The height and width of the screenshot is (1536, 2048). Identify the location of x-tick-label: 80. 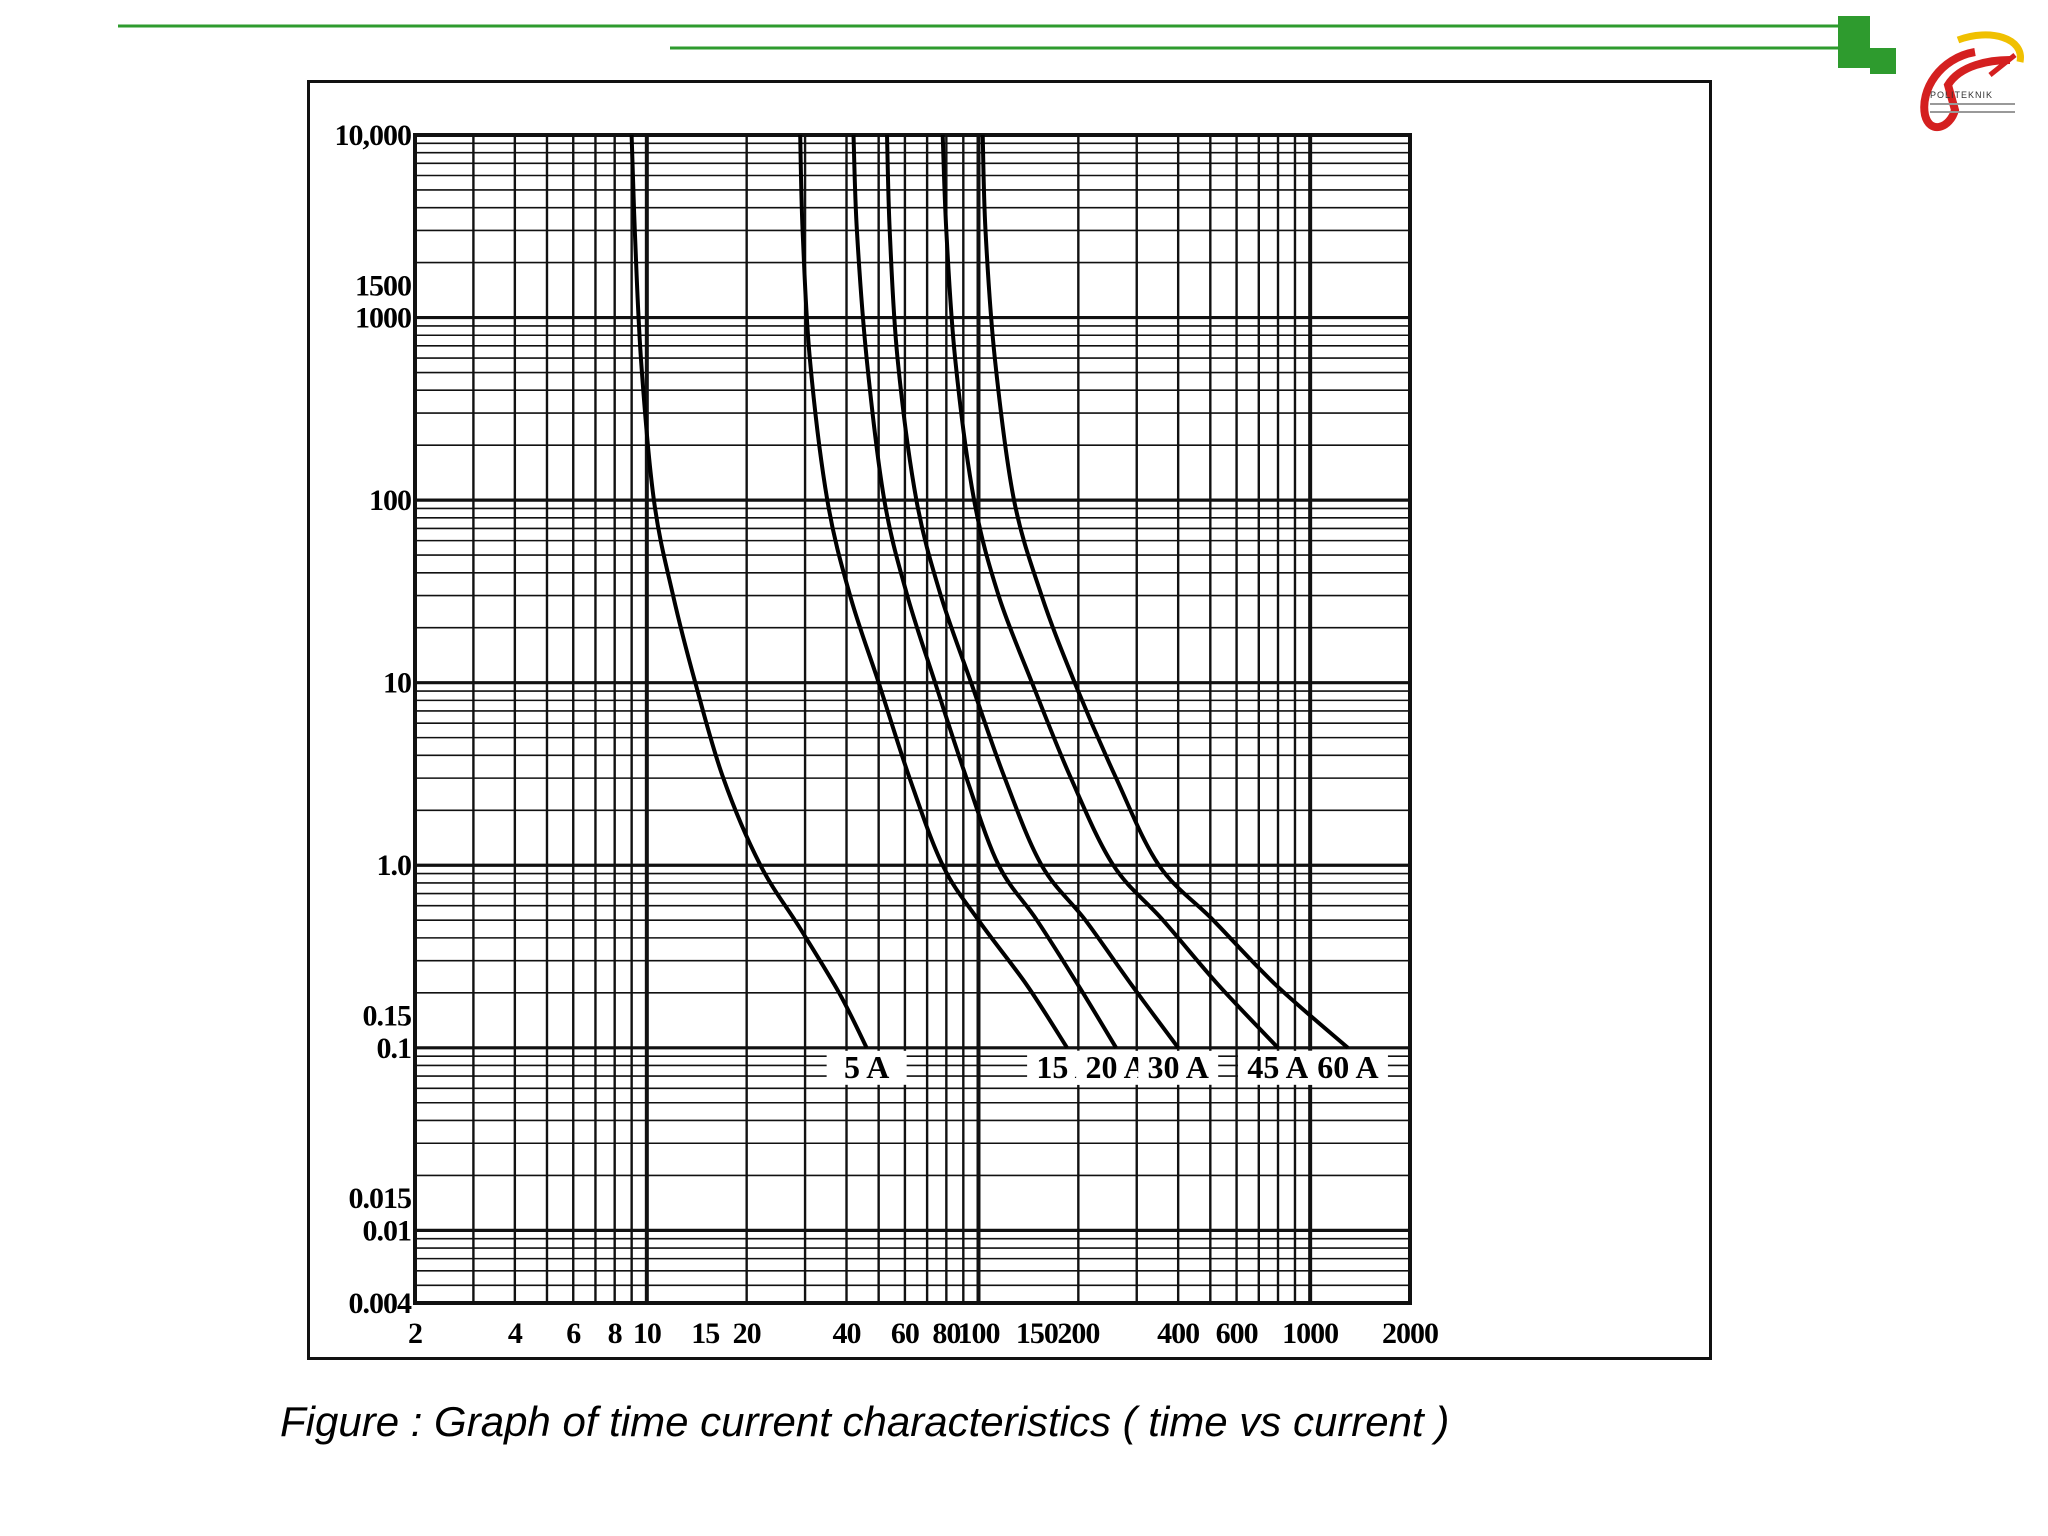
(946, 1333).